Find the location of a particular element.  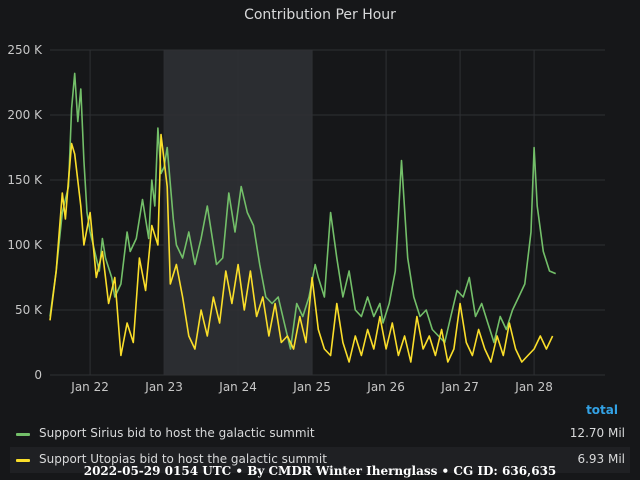

legend-total-utopias: 6.93 Mil is located at coordinates (601, 459).